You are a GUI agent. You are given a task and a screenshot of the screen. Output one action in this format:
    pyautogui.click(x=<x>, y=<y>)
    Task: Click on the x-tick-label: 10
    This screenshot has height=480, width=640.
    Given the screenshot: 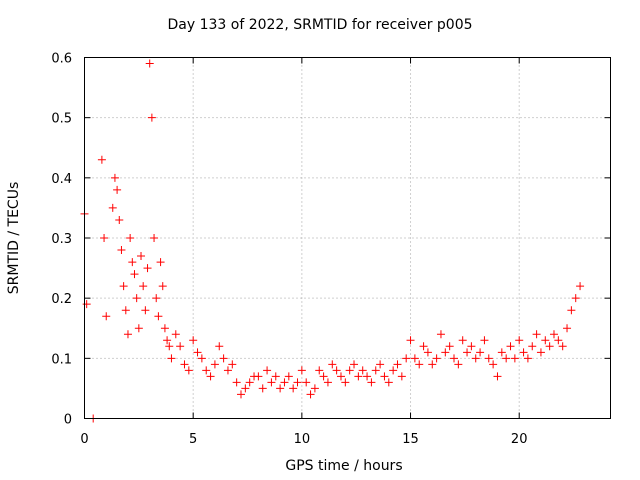 What is the action you would take?
    pyautogui.click(x=302, y=439)
    